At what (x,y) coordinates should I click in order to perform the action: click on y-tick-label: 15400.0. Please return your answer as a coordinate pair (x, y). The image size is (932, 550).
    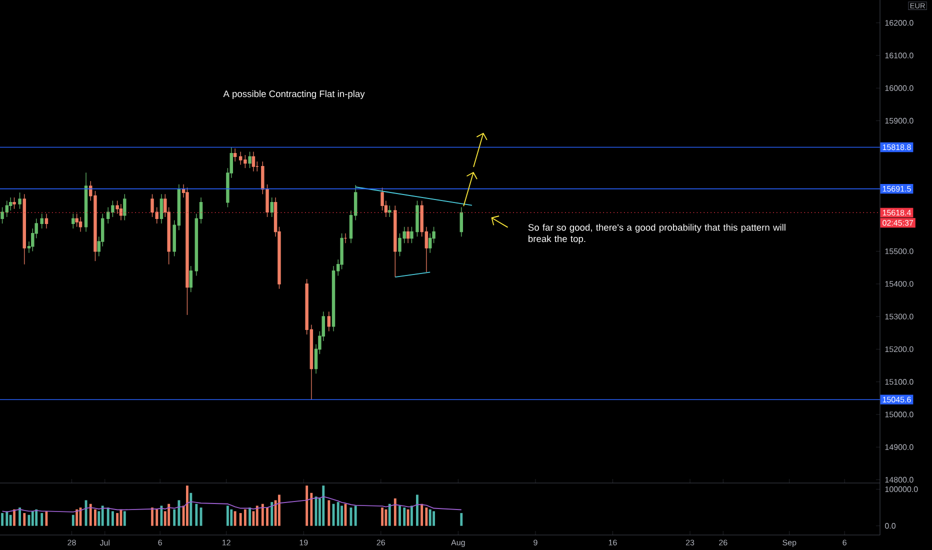
    Looking at the image, I should click on (899, 284).